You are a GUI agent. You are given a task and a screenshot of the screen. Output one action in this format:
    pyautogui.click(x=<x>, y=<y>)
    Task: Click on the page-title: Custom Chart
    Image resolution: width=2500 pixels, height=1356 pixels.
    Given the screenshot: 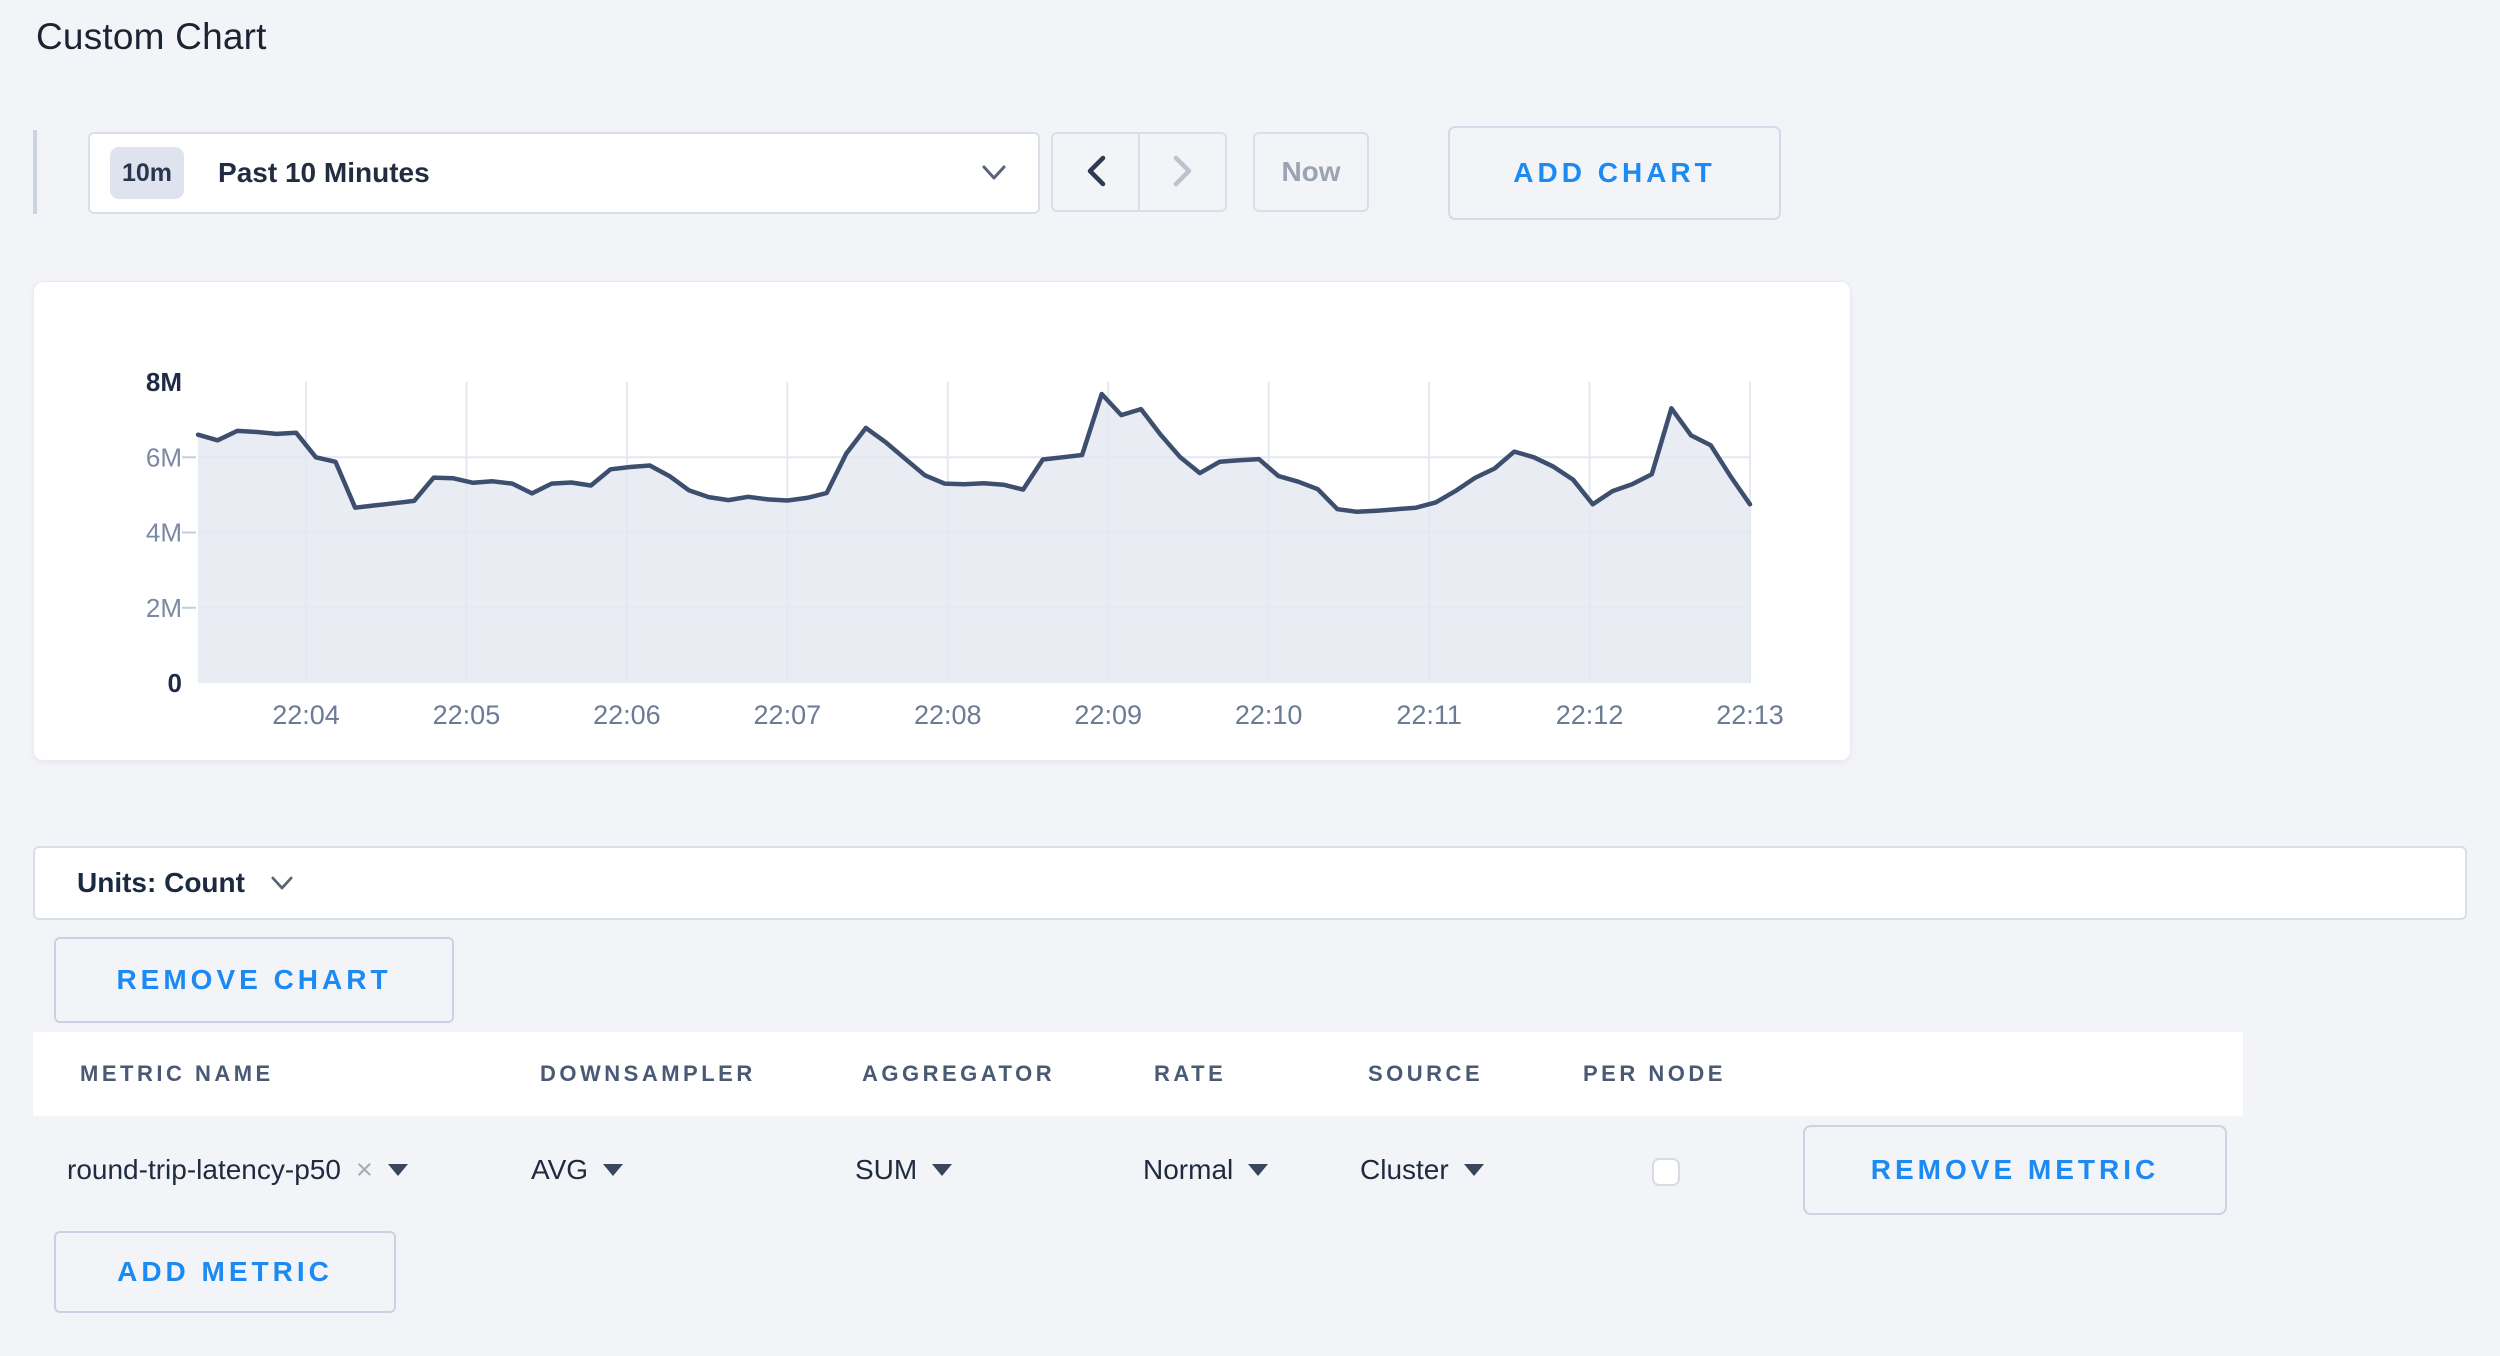 What is the action you would take?
    pyautogui.click(x=151, y=36)
    